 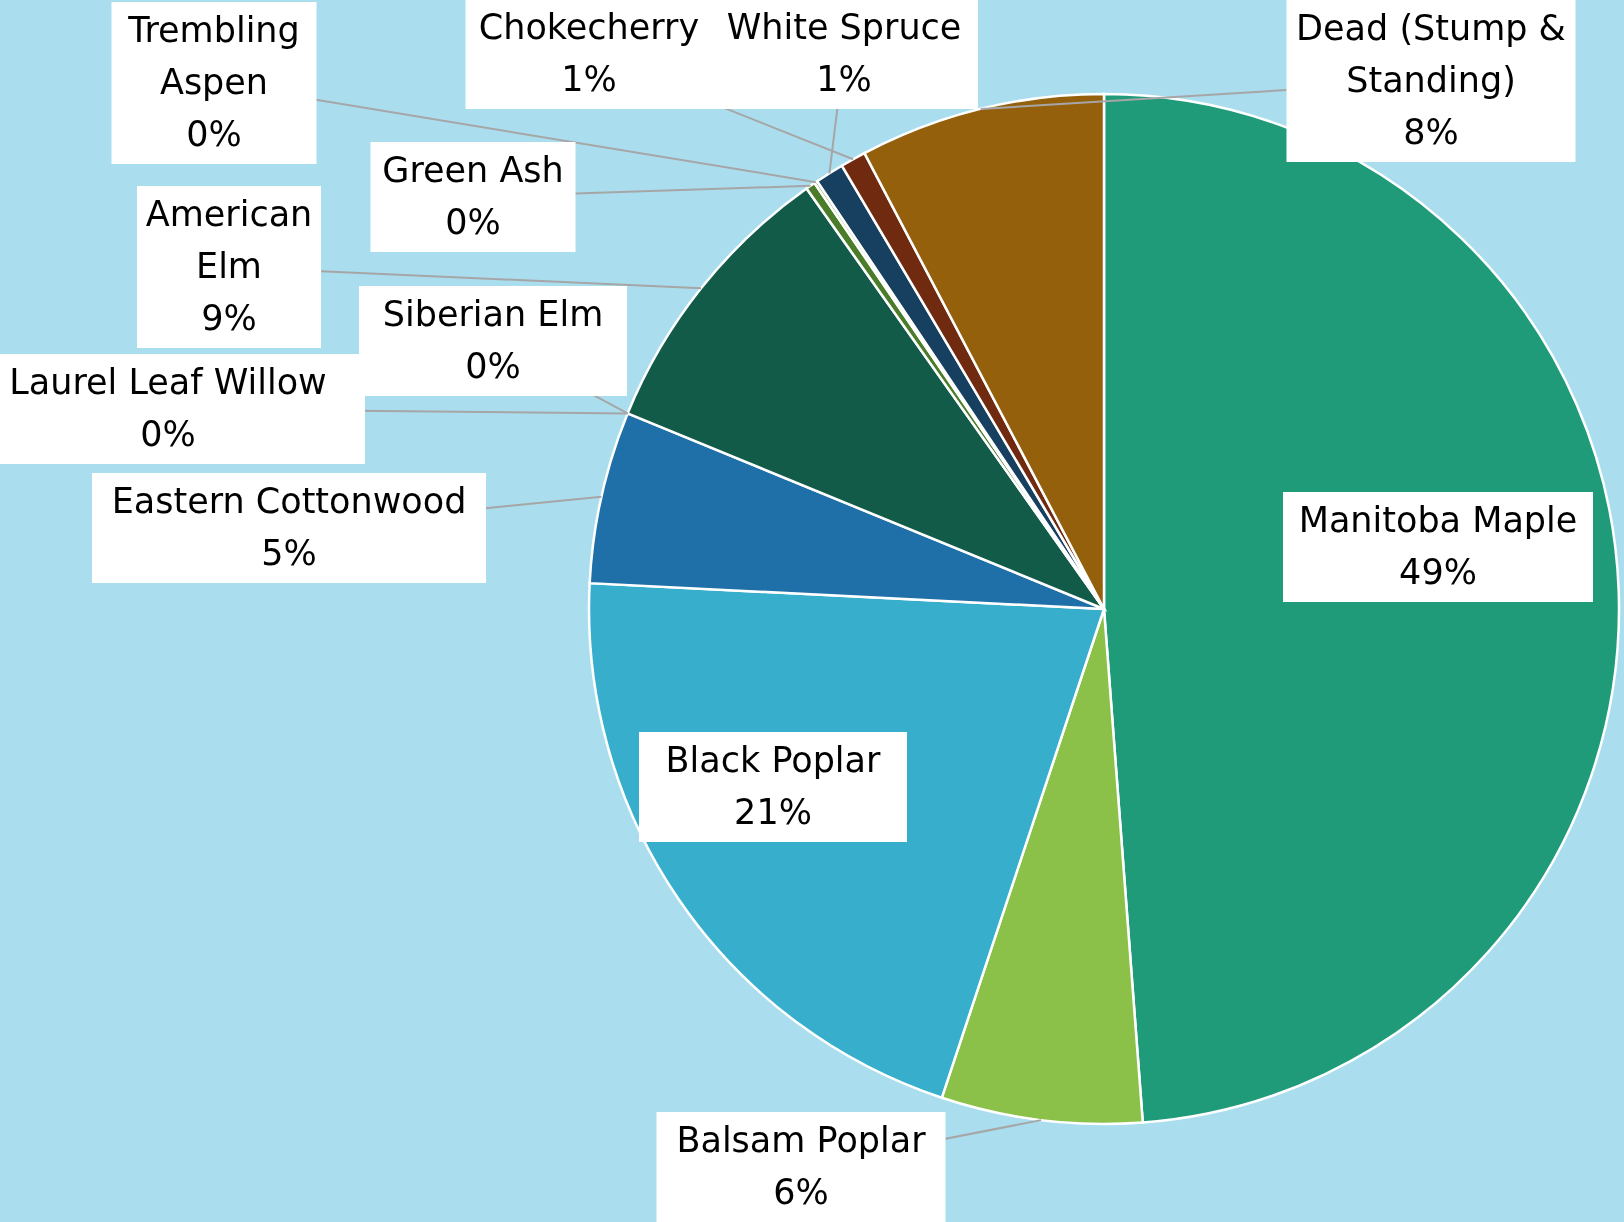 I want to click on slice-label: Dead (Stump & Standing), so click(x=1431, y=54).